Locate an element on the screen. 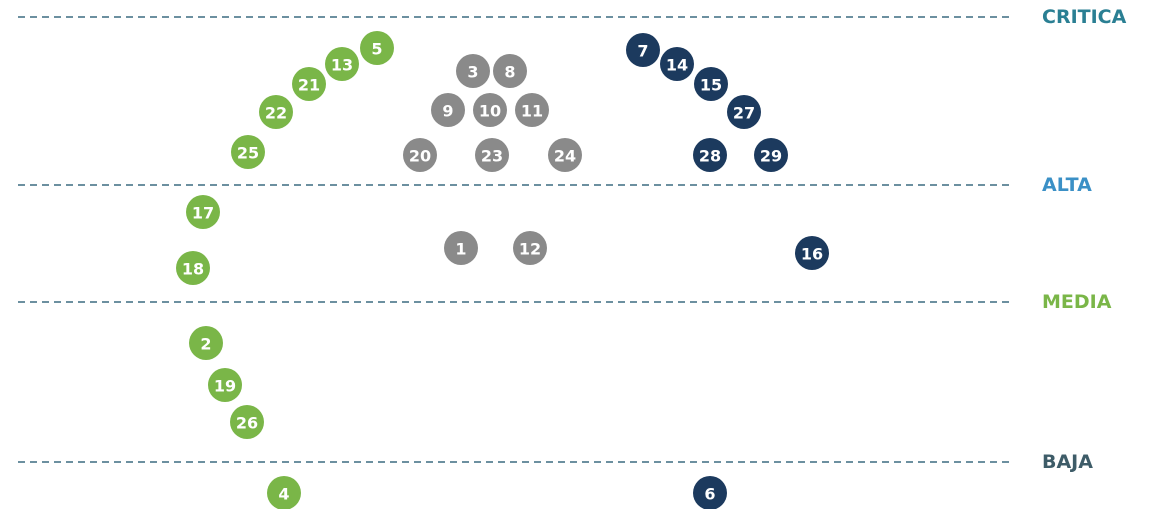 This screenshot has height=509, width=1152. risk-node-label: 3 is located at coordinates (472, 72).